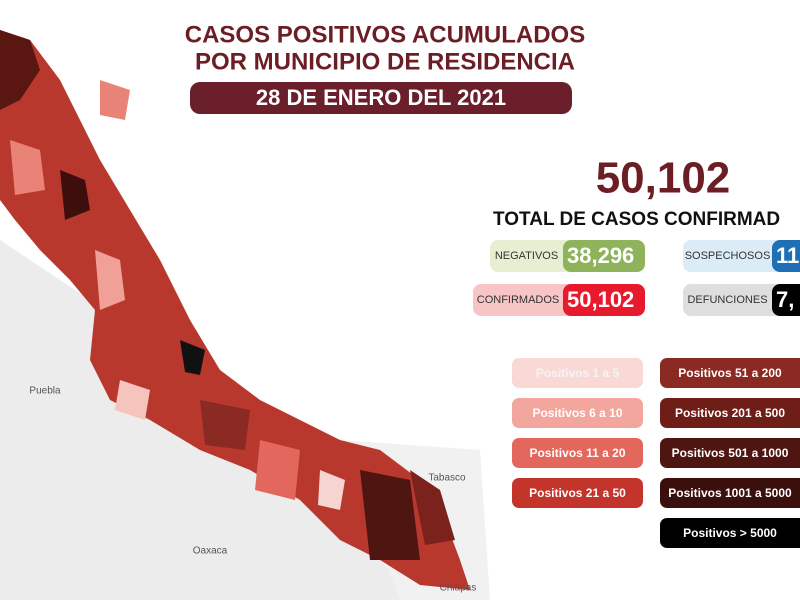  I want to click on map-label: Oaxaca, so click(210, 551).